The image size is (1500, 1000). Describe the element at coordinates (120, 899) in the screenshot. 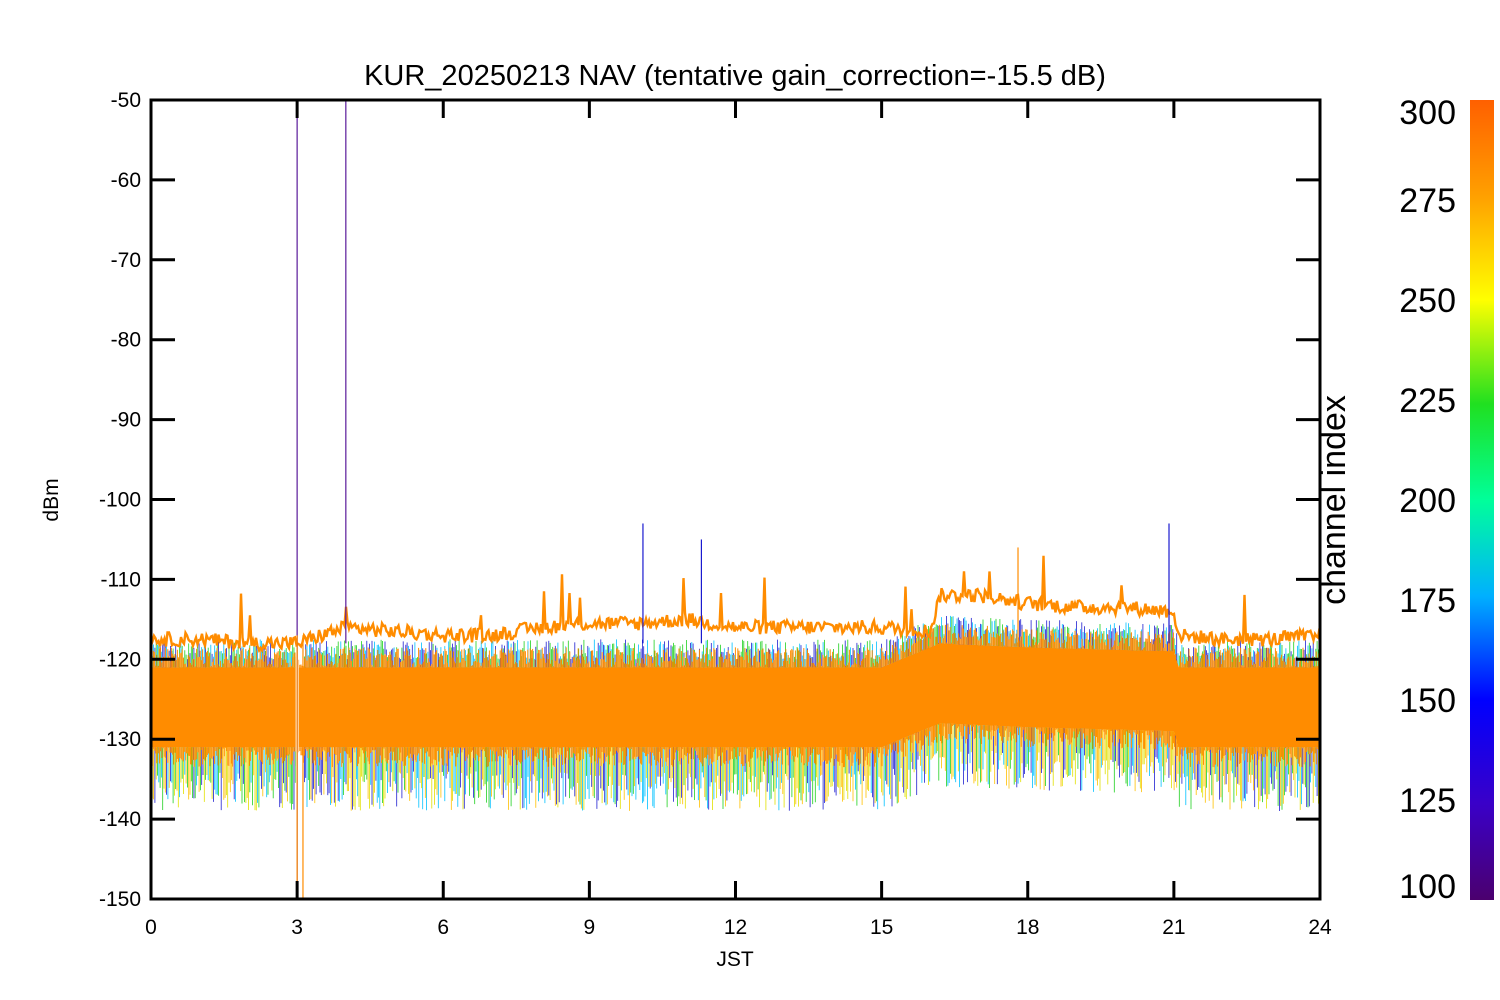

I see `y-tick-label: -150` at that location.